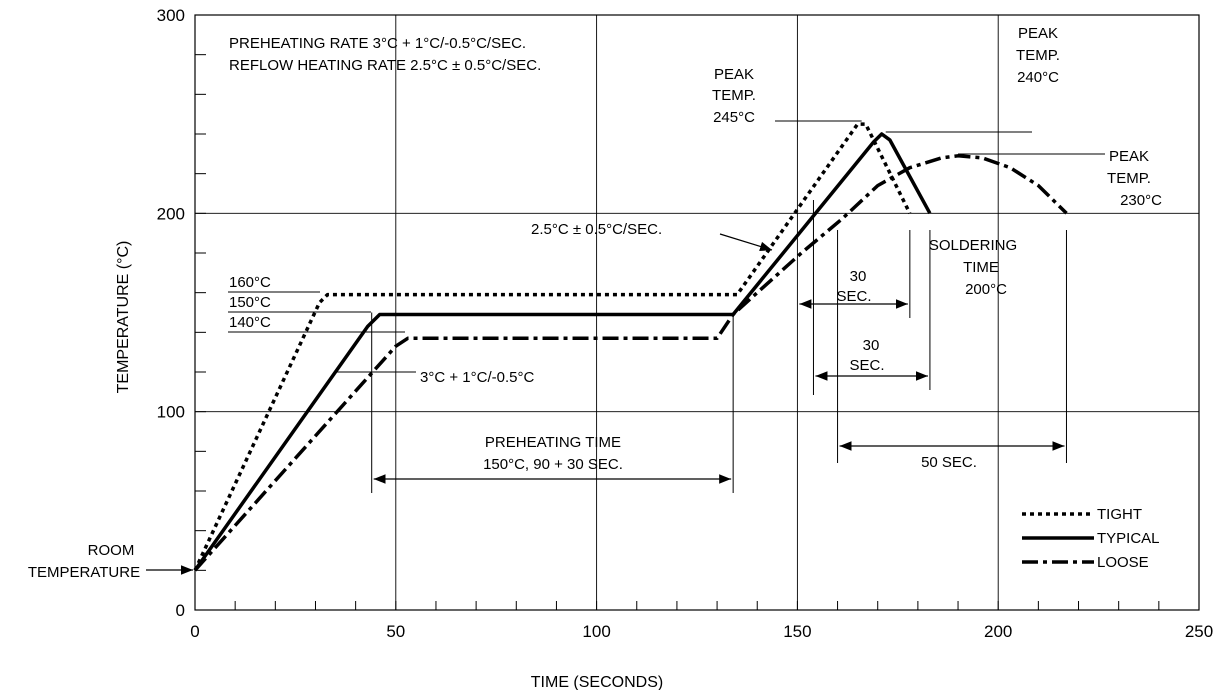 The width and height of the screenshot is (1222, 690). Describe the element at coordinates (395, 631) in the screenshot. I see `x-tick-label: 50` at that location.